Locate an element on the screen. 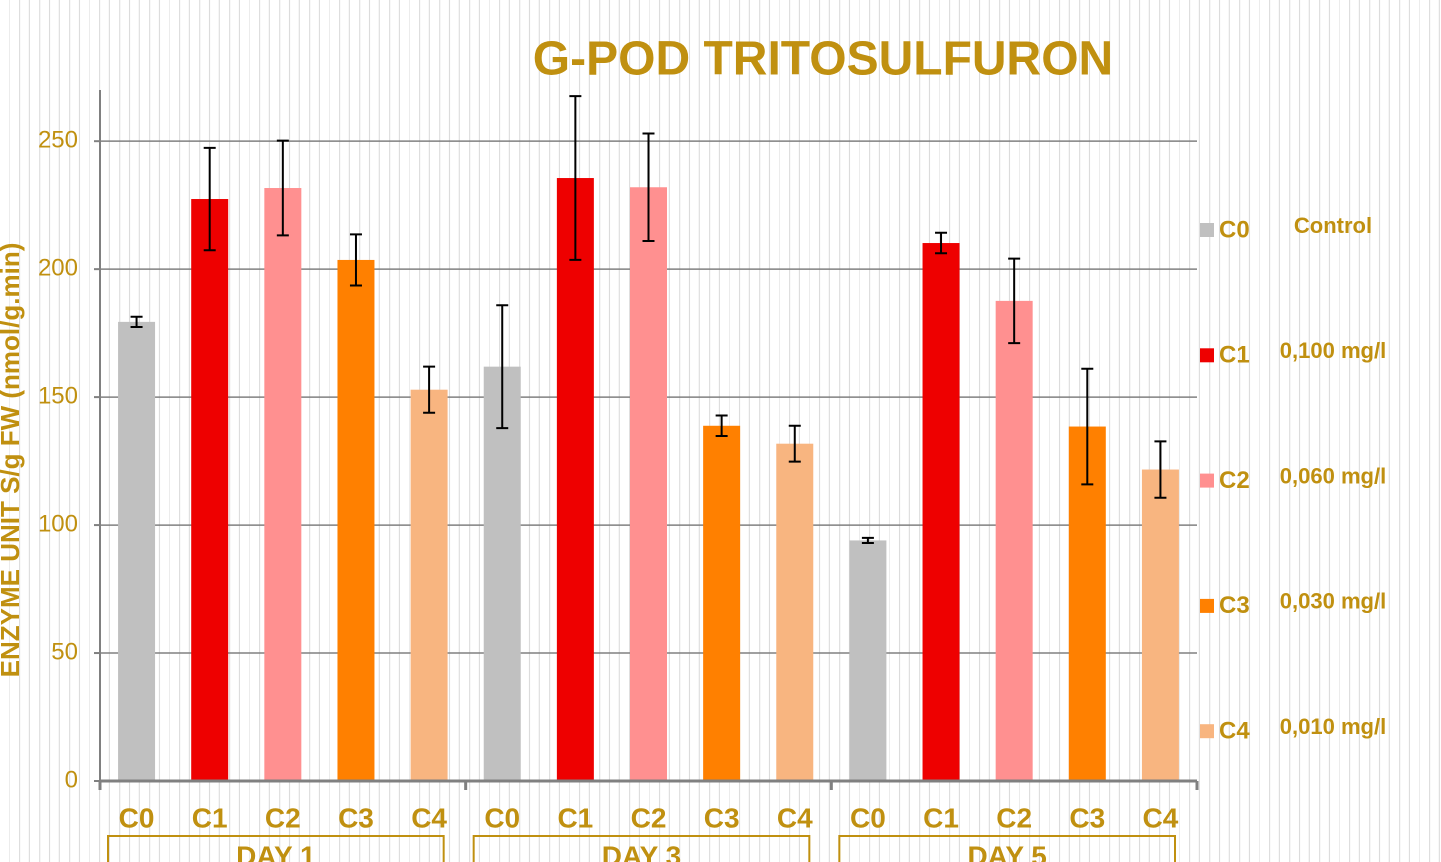 This screenshot has width=1441, height=862. group-label: DAY 3 is located at coordinates (641, 851).